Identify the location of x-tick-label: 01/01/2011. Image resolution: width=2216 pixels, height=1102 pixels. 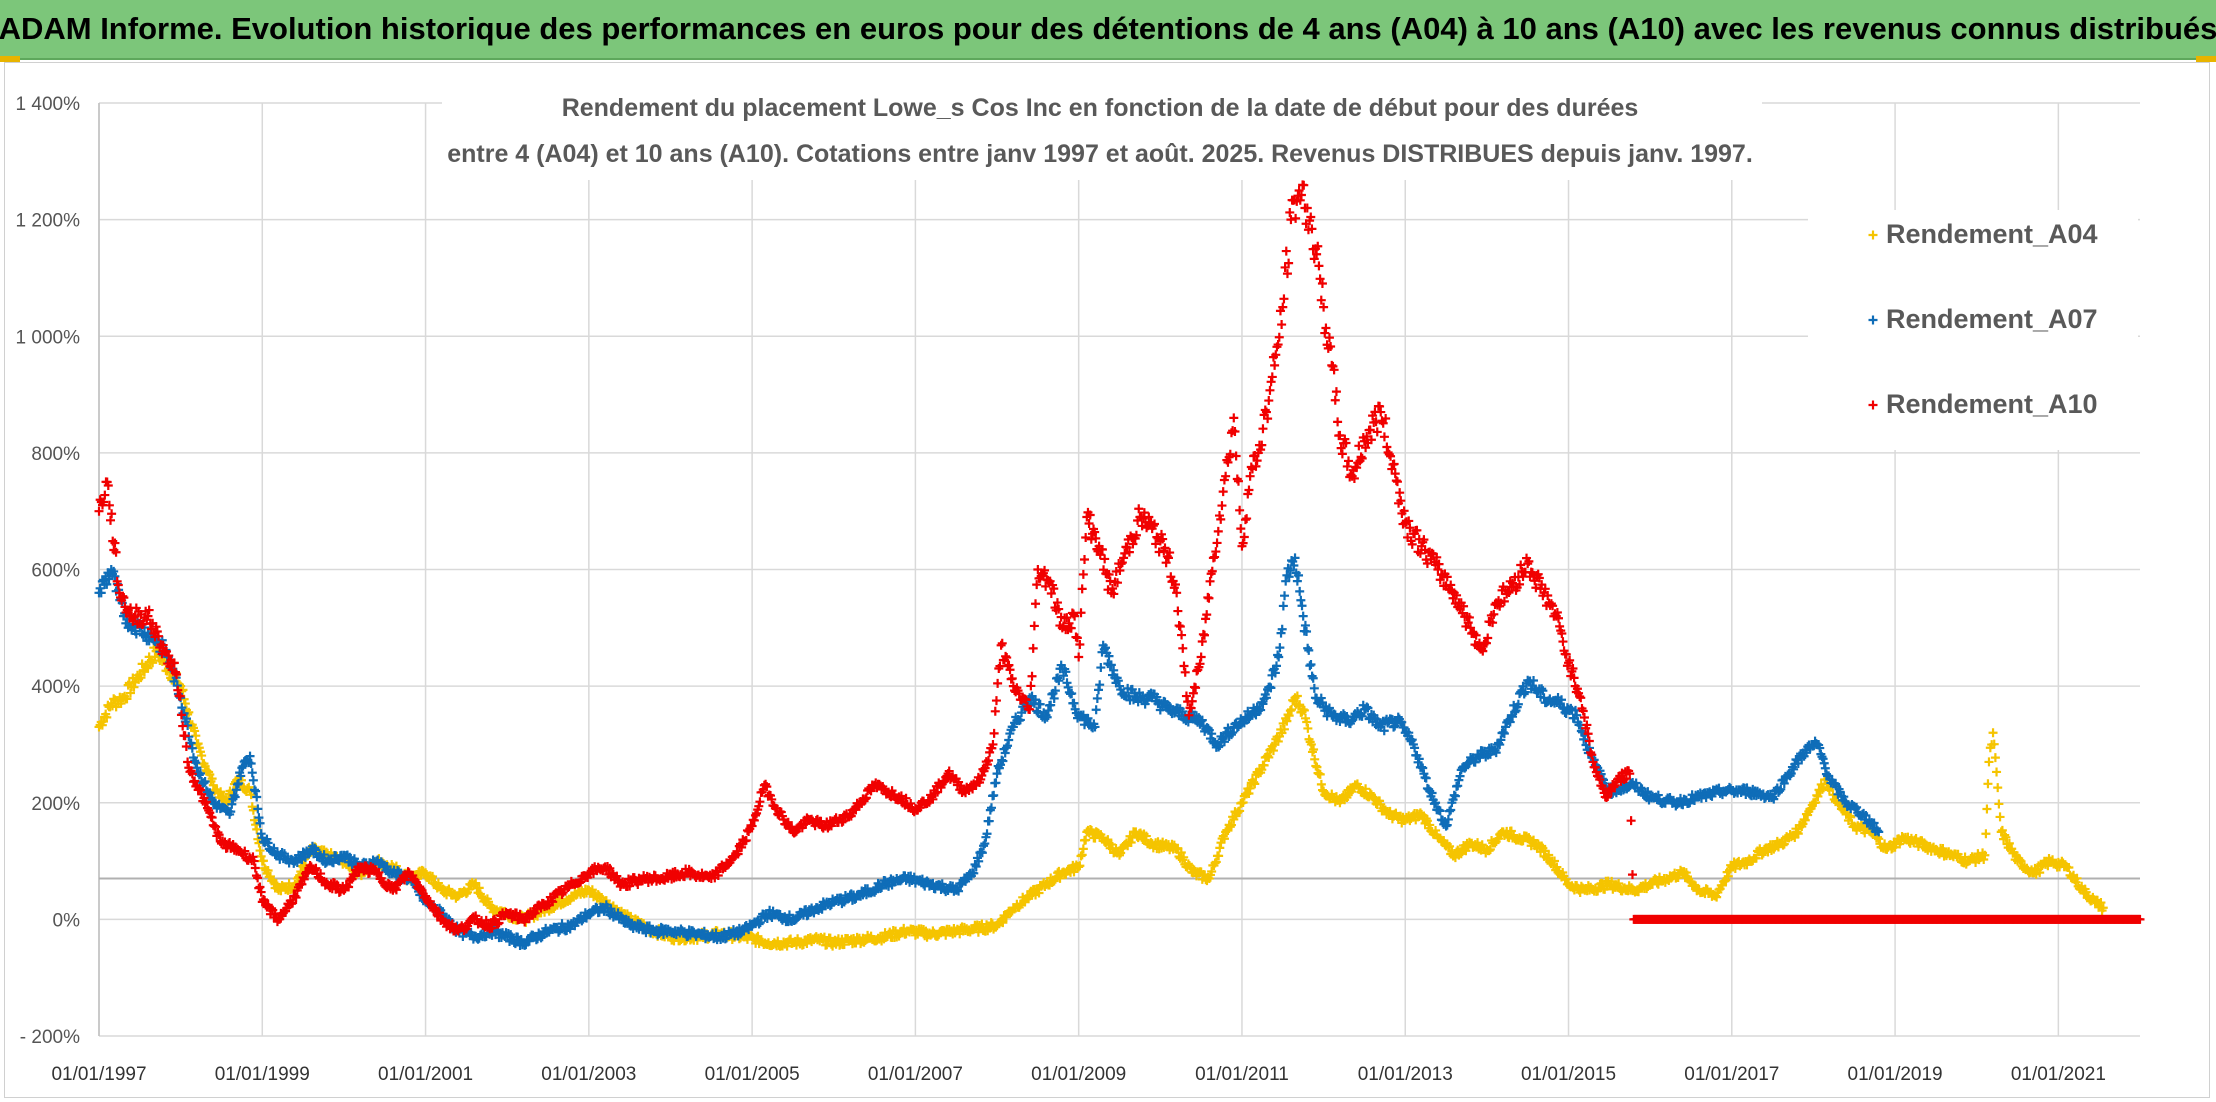
(1242, 1074).